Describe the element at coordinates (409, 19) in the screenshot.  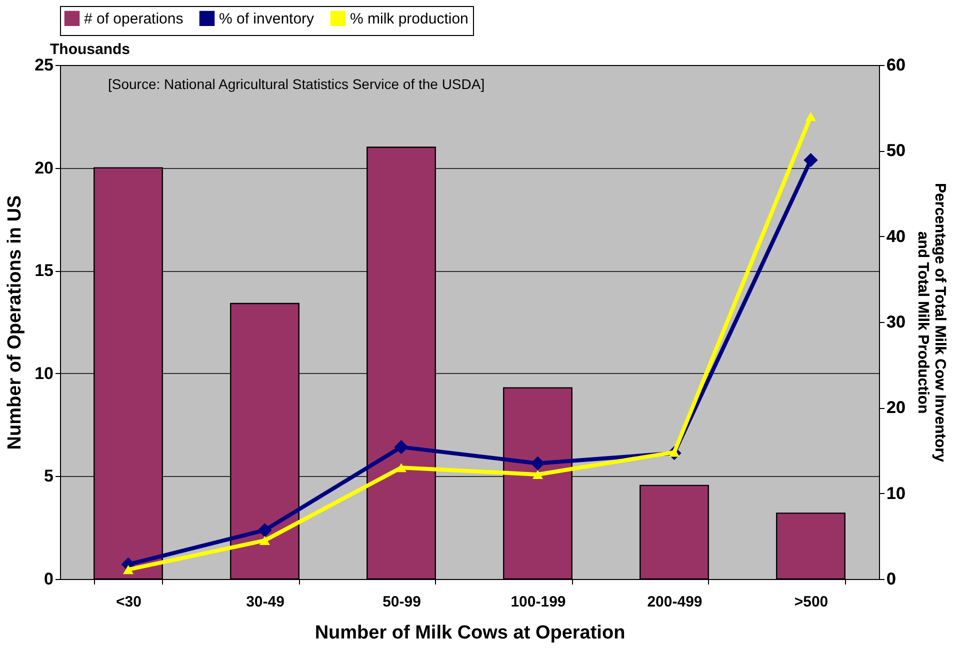
I see `legend-label: % milk production` at that location.